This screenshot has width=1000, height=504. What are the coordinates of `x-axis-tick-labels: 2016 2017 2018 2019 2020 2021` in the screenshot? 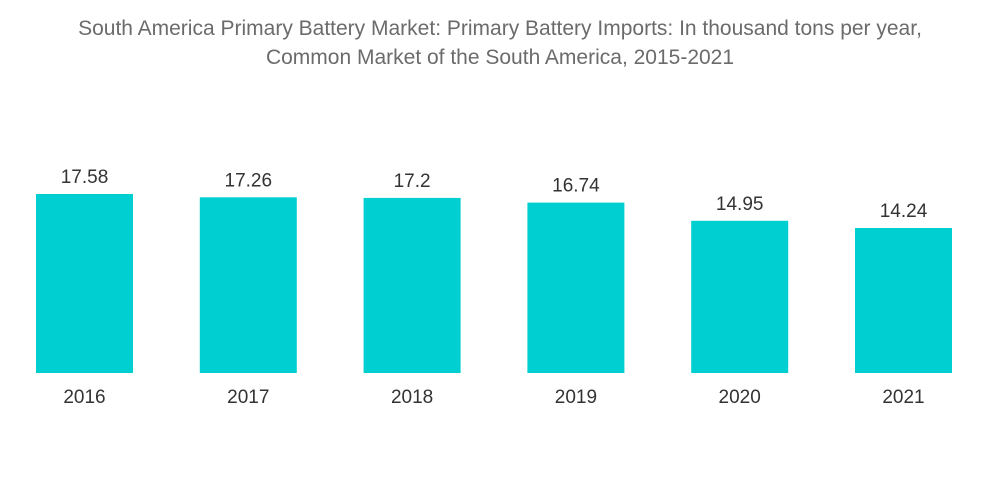 It's located at (493, 397).